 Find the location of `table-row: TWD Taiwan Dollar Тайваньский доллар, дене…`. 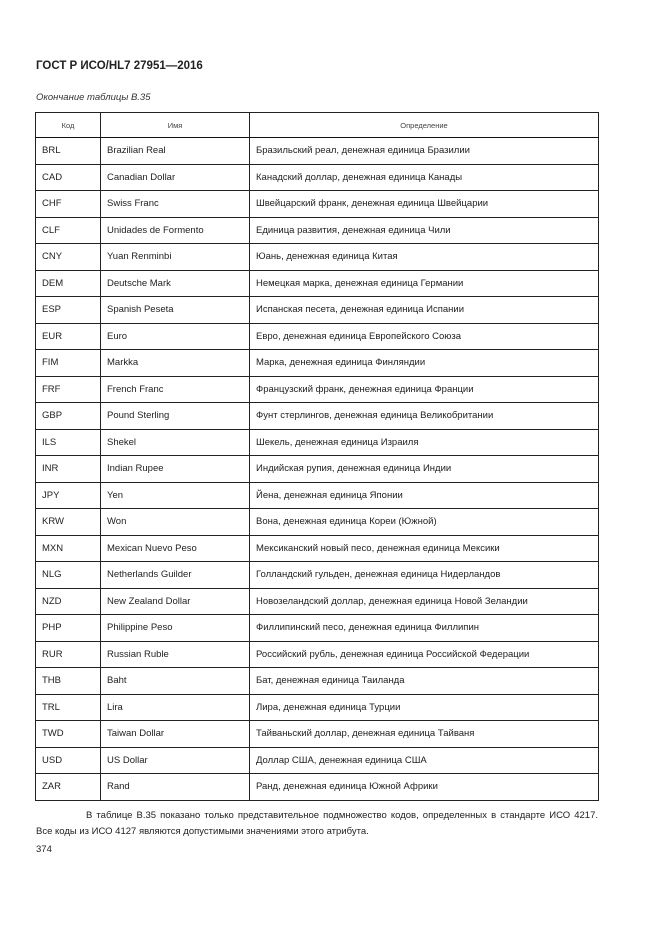

table-row: TWD Taiwan Dollar Тайваньский доллар, дене… is located at coordinates (317, 734).